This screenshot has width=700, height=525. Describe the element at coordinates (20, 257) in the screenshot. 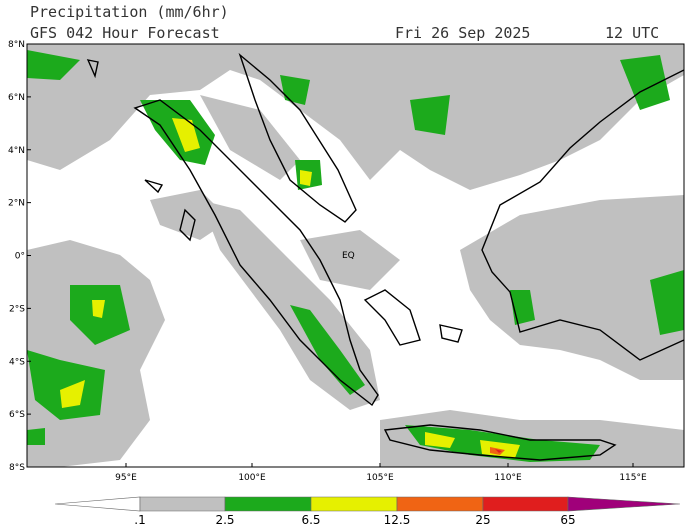

I see `lat-label: 0°` at that location.